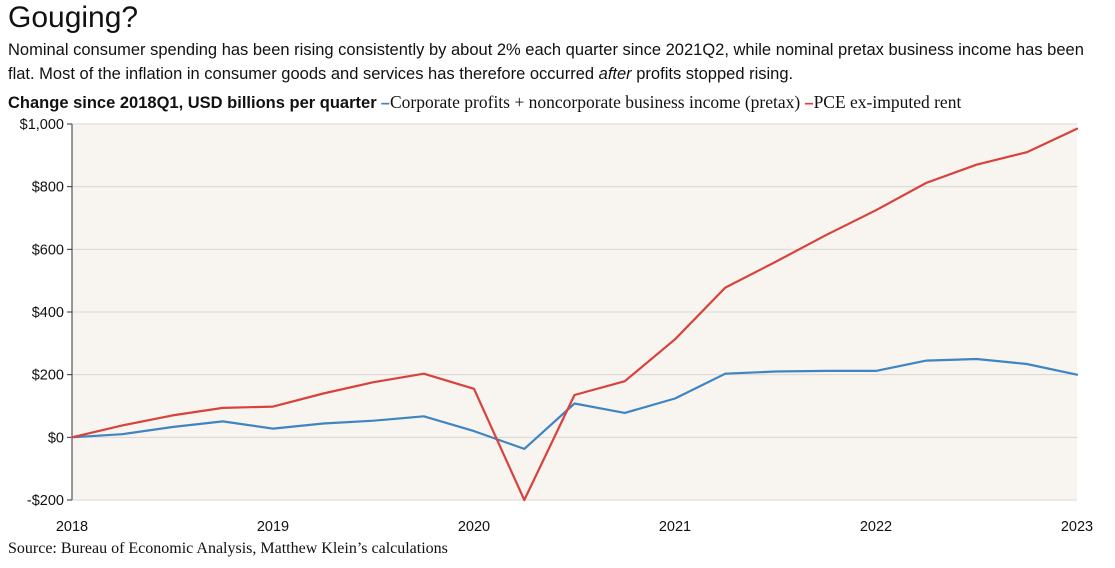 The width and height of the screenshot is (1115, 568). What do you see at coordinates (1077, 527) in the screenshot?
I see `x-tick-label: 2023` at bounding box center [1077, 527].